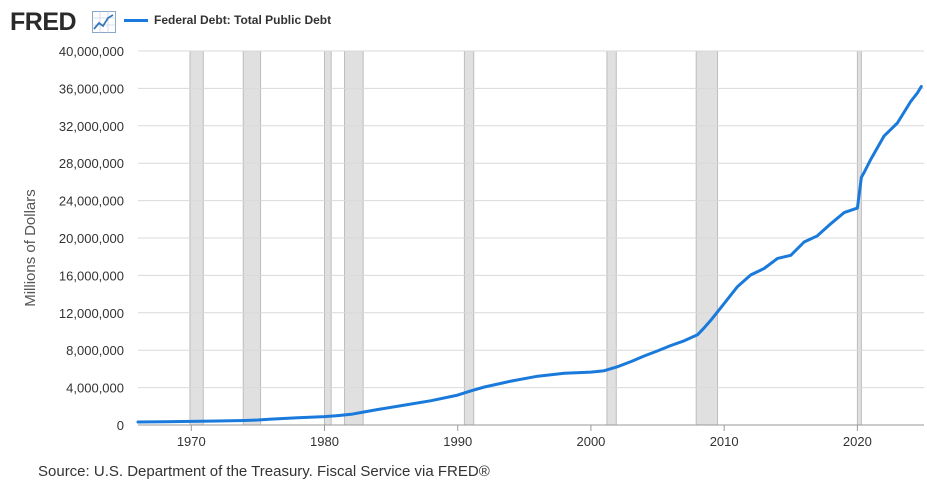  Describe the element at coordinates (43, 22) in the screenshot. I see `fred-logo-text: FRED` at that location.